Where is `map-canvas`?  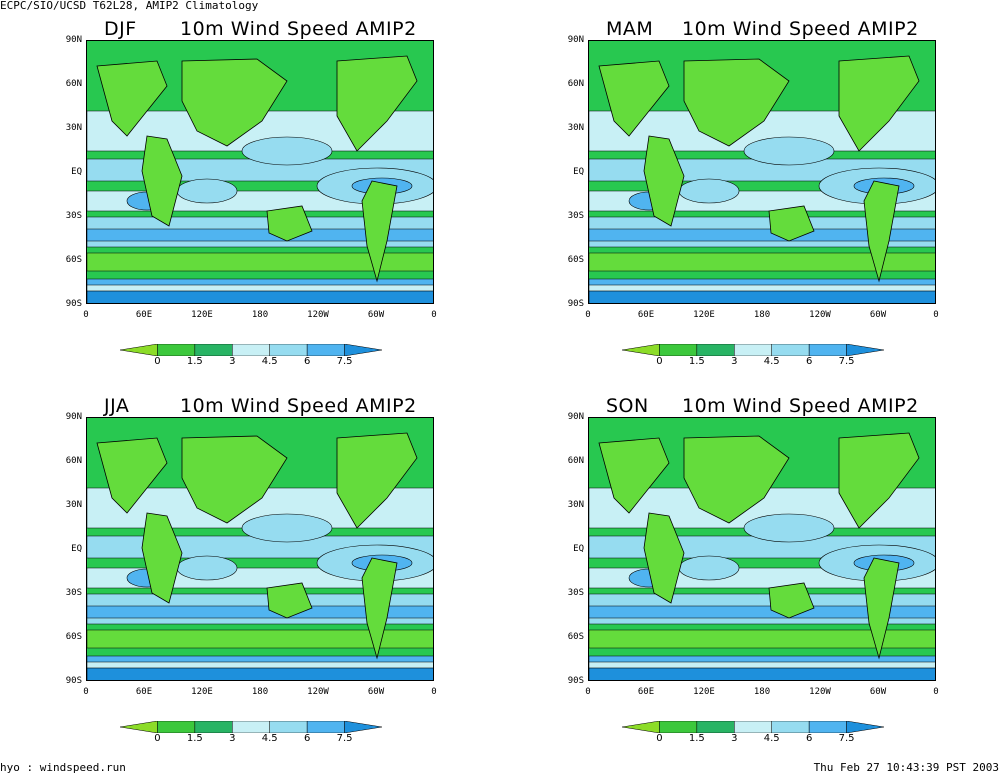 map-canvas is located at coordinates (762, 549).